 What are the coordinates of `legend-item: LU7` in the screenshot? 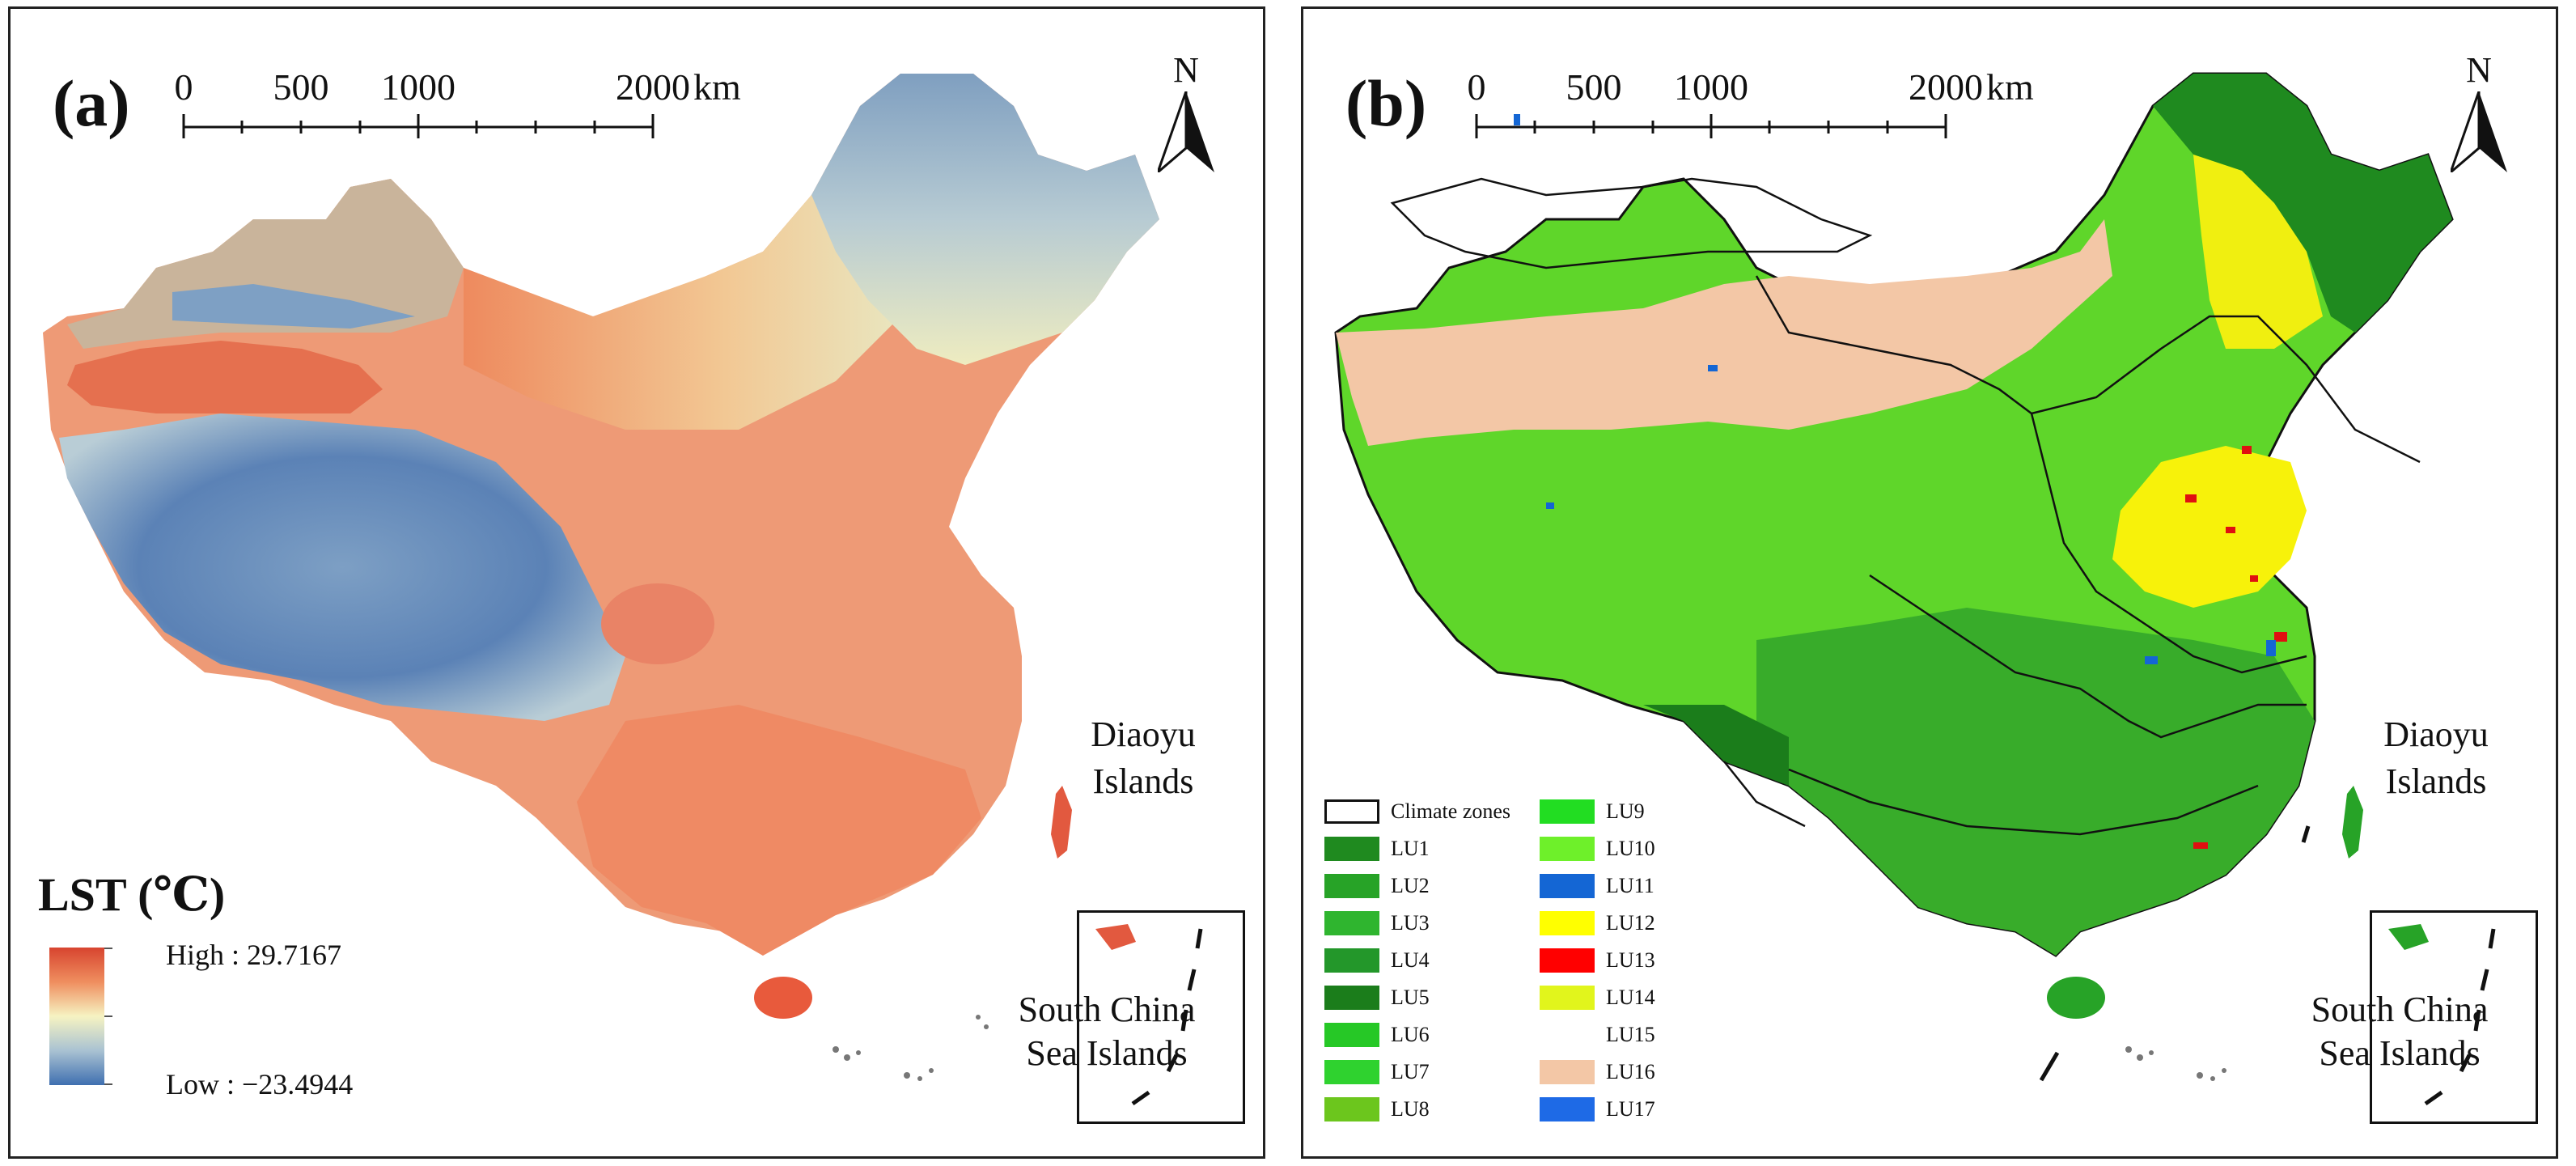 It's located at (1377, 1072).